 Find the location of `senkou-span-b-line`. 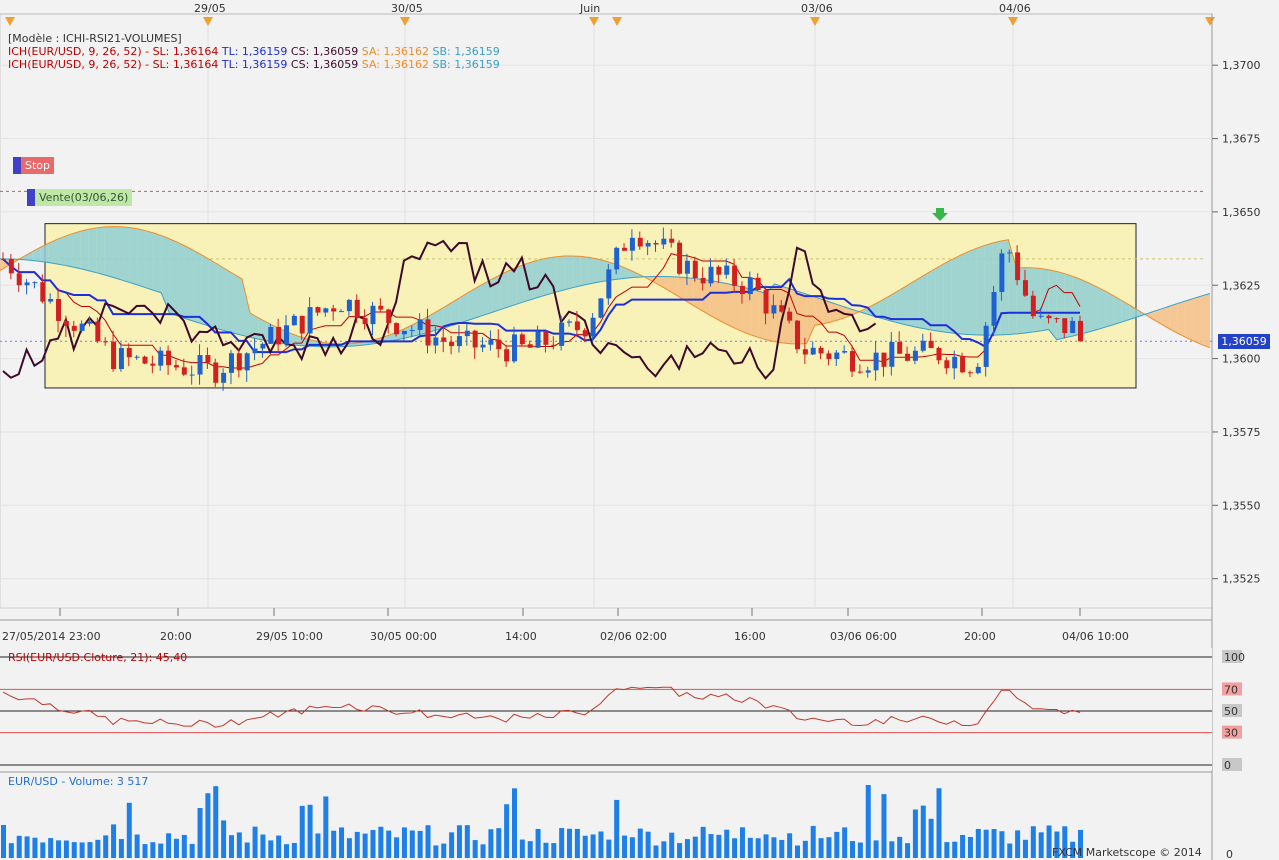

senkou-span-b-line is located at coordinates (605, 303).